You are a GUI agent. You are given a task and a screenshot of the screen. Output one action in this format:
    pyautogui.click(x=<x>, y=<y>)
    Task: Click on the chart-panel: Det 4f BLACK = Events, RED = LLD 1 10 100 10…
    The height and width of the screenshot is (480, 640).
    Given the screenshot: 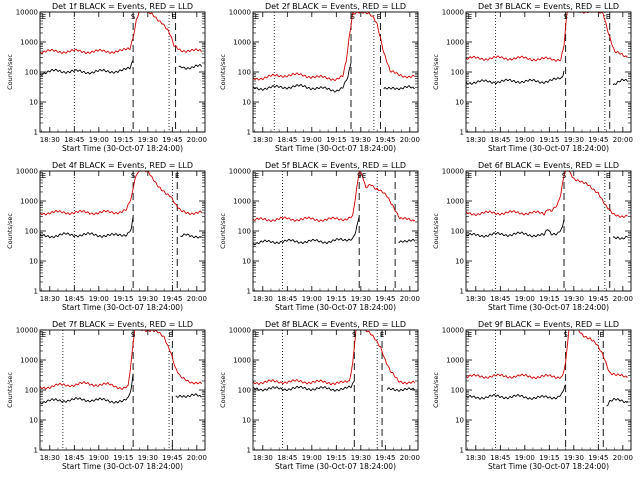 What is the action you would take?
    pyautogui.click(x=106, y=236)
    